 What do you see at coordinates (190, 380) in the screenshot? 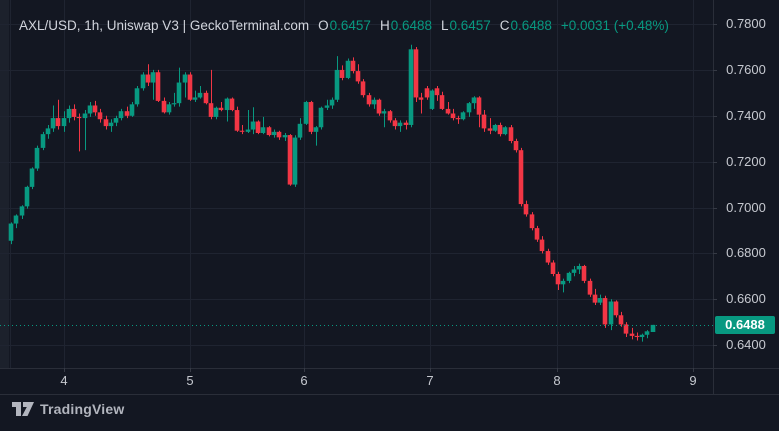
I see `time-axis-label: 5` at bounding box center [190, 380].